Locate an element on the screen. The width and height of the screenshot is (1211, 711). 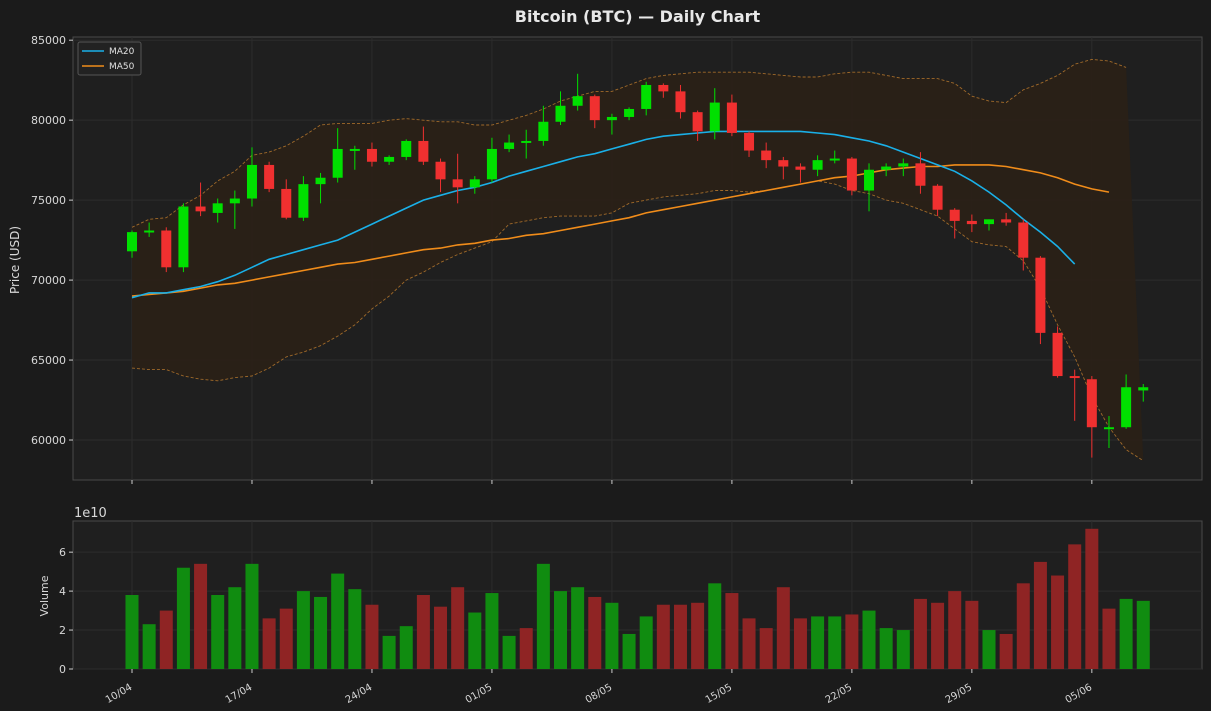
price-y-axis-label: Price (USD) is located at coordinates (15, 260).